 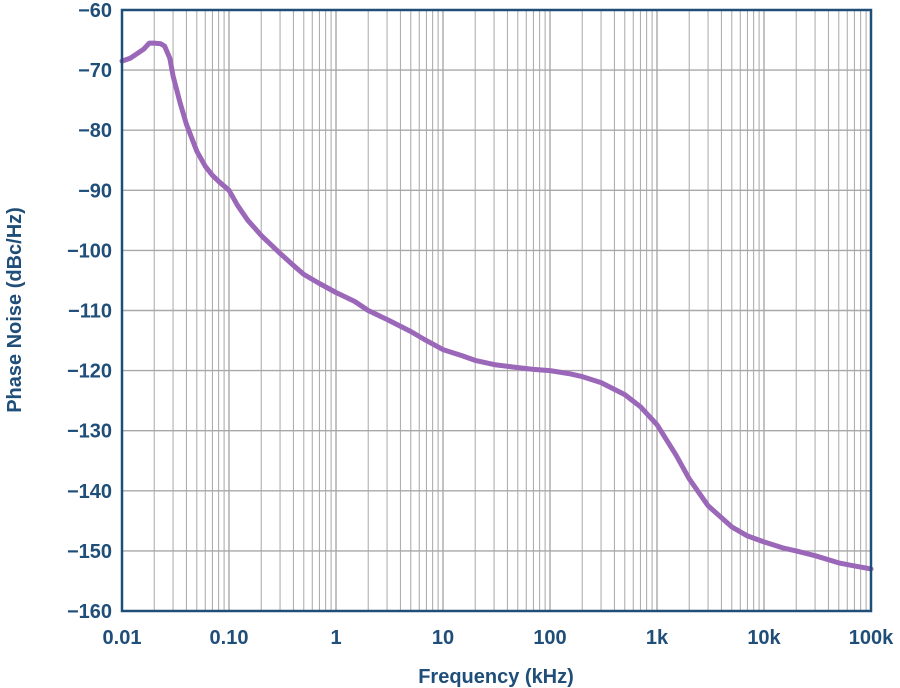 I want to click on x-tick-label: 100k, so click(x=871, y=638).